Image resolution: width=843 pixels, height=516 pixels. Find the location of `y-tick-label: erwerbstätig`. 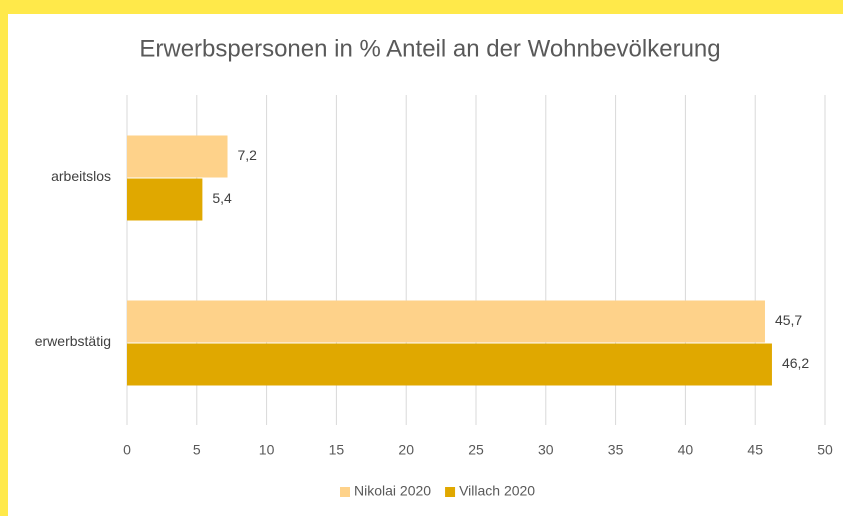

y-tick-label: erwerbstätig is located at coordinates (73, 341).